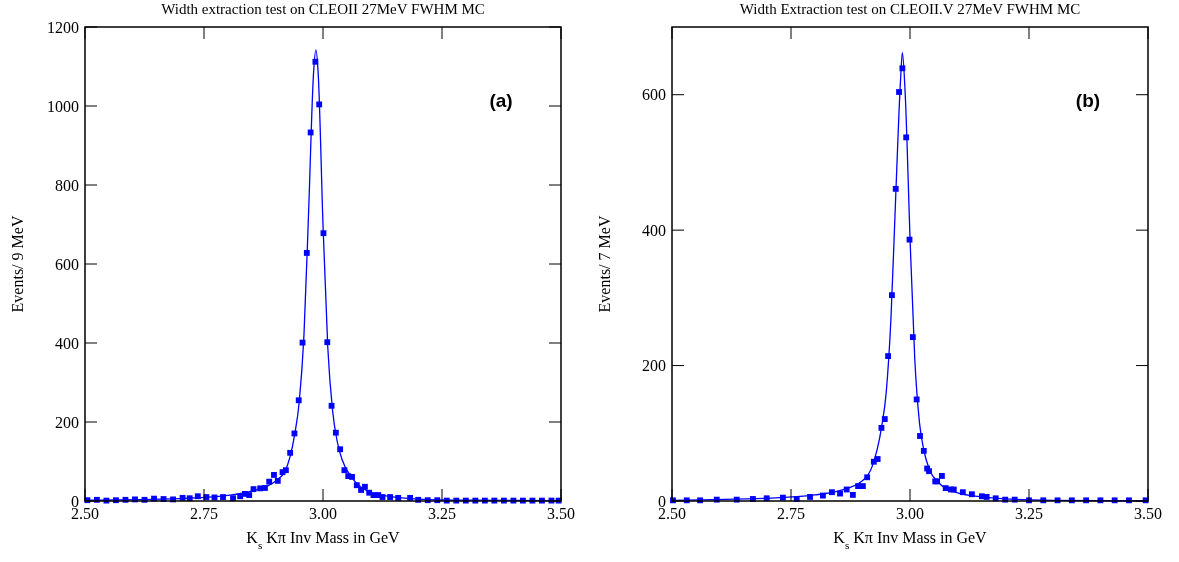 This screenshot has height=562, width=1179. I want to click on annotation: (b), so click(1088, 100).